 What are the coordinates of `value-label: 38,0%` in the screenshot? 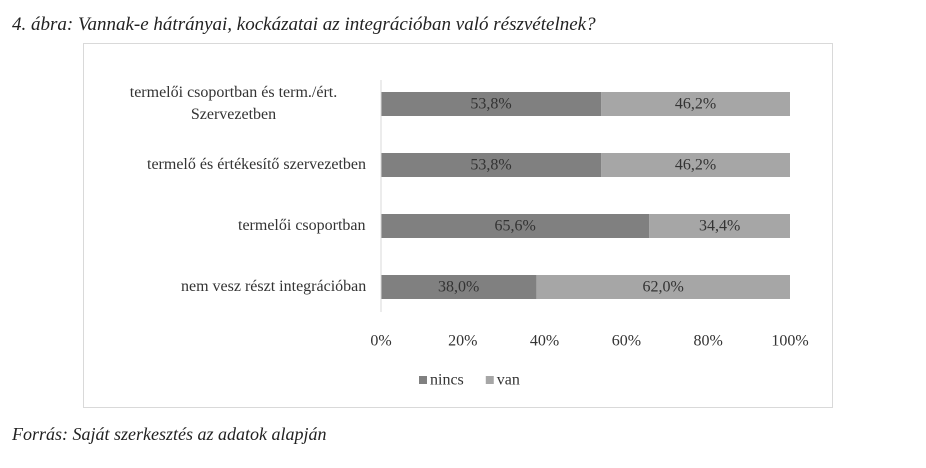 It's located at (458, 287).